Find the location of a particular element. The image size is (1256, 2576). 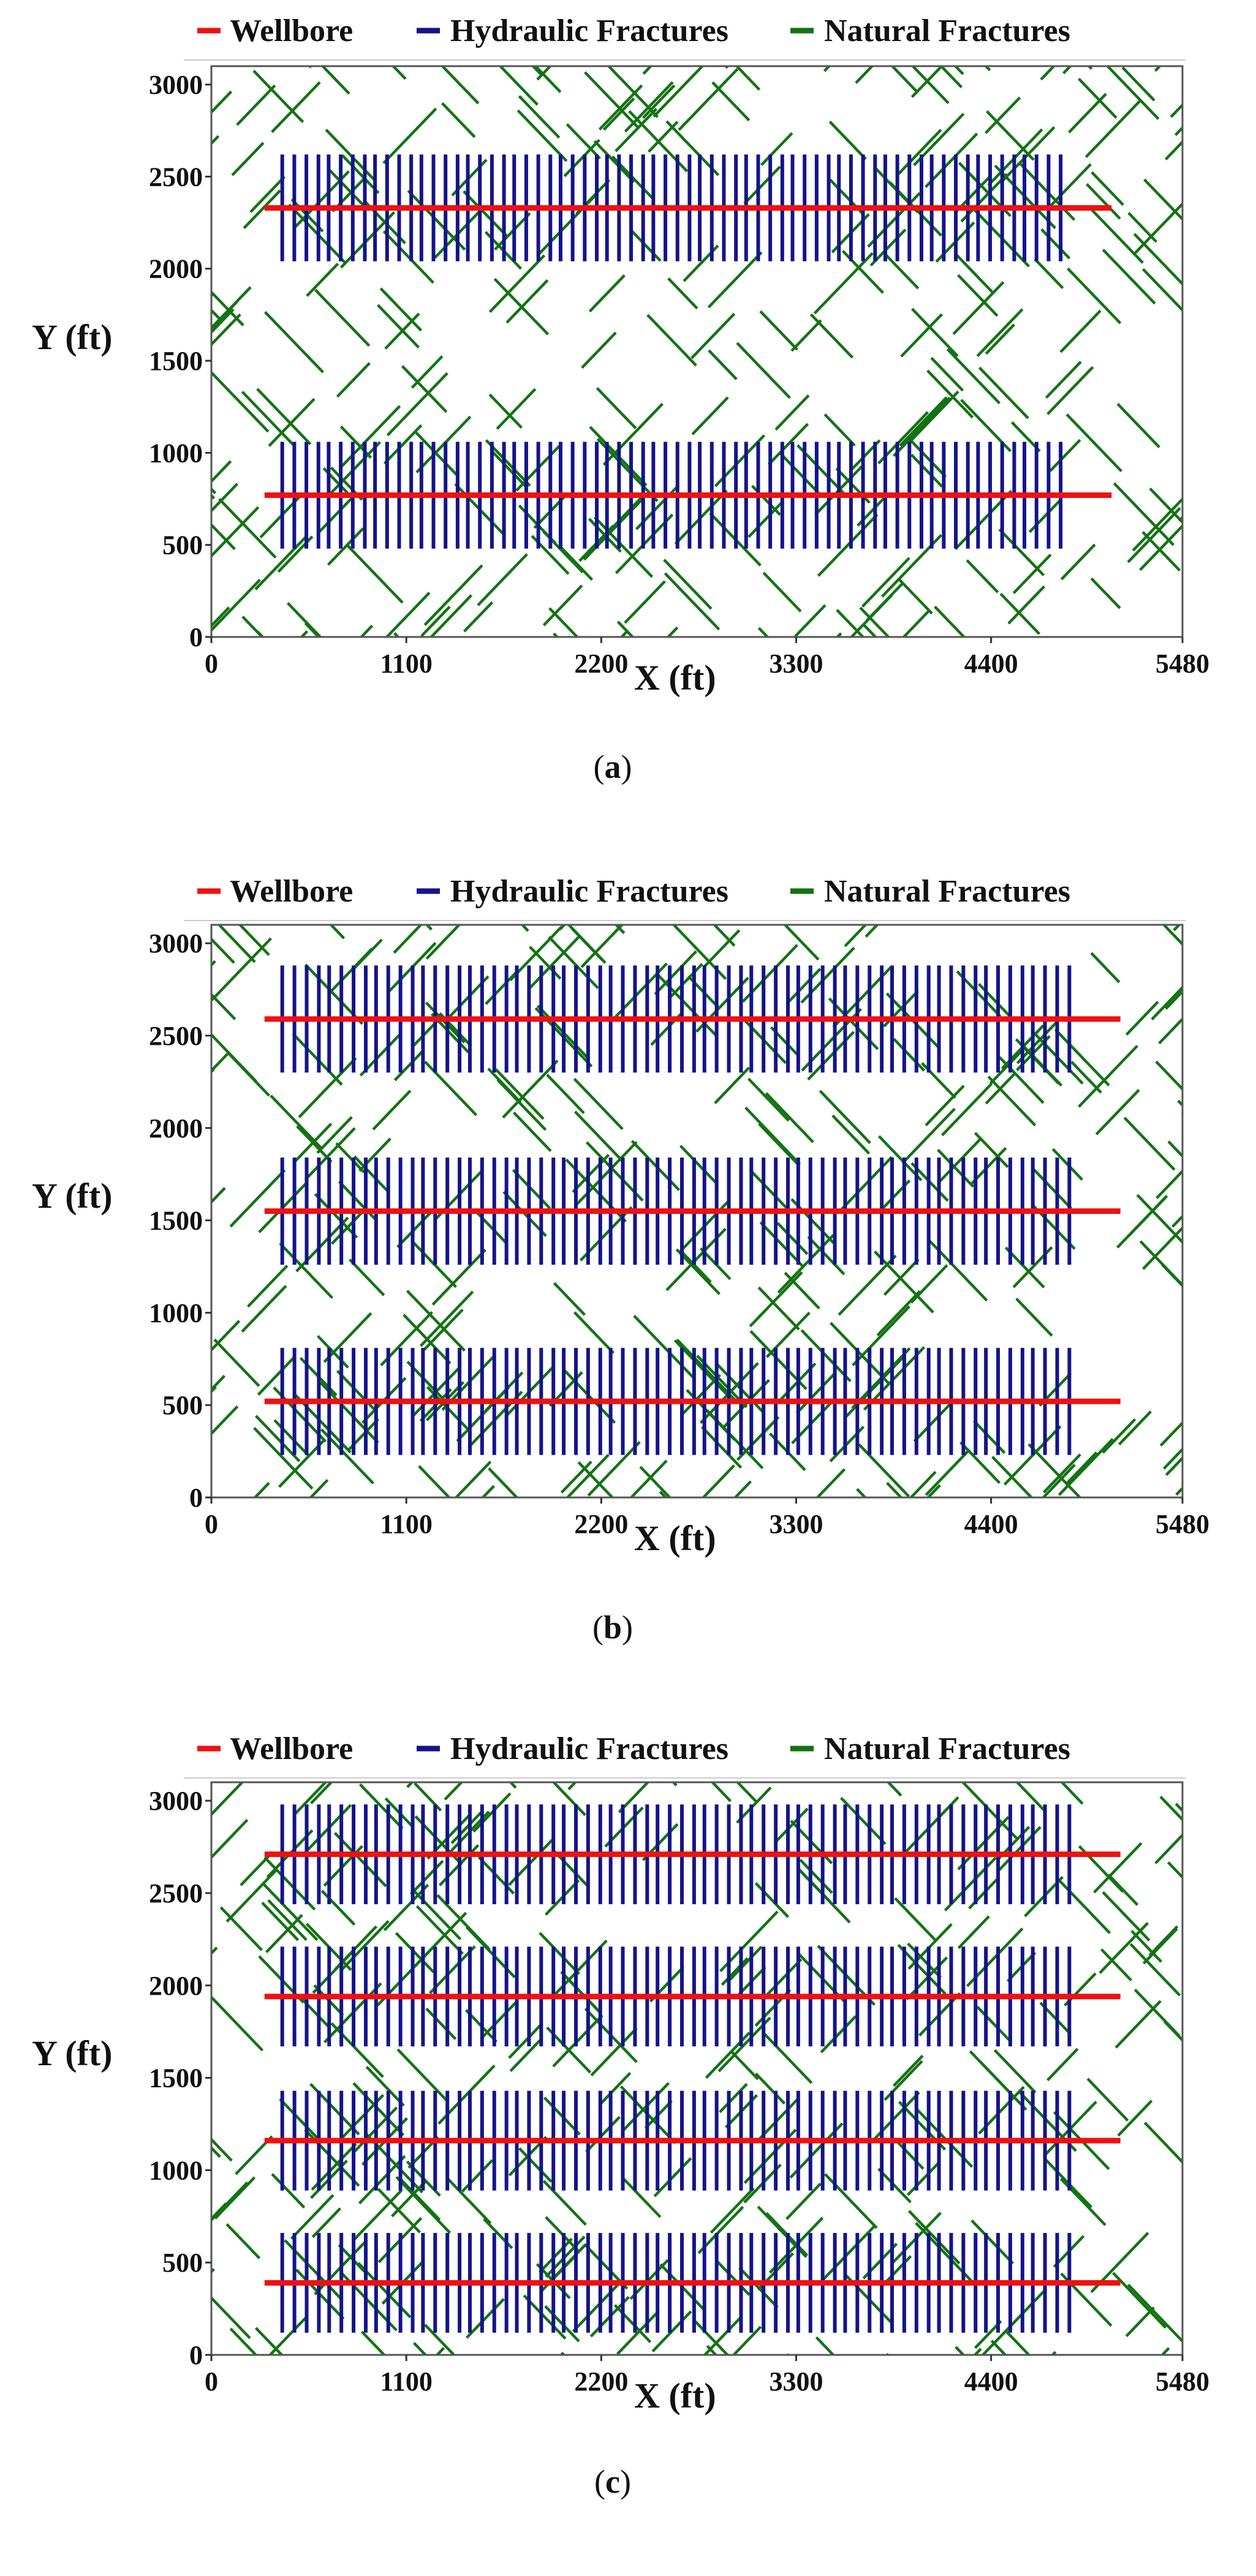

legend-label-natural: Natural Fractures is located at coordinates (947, 30).